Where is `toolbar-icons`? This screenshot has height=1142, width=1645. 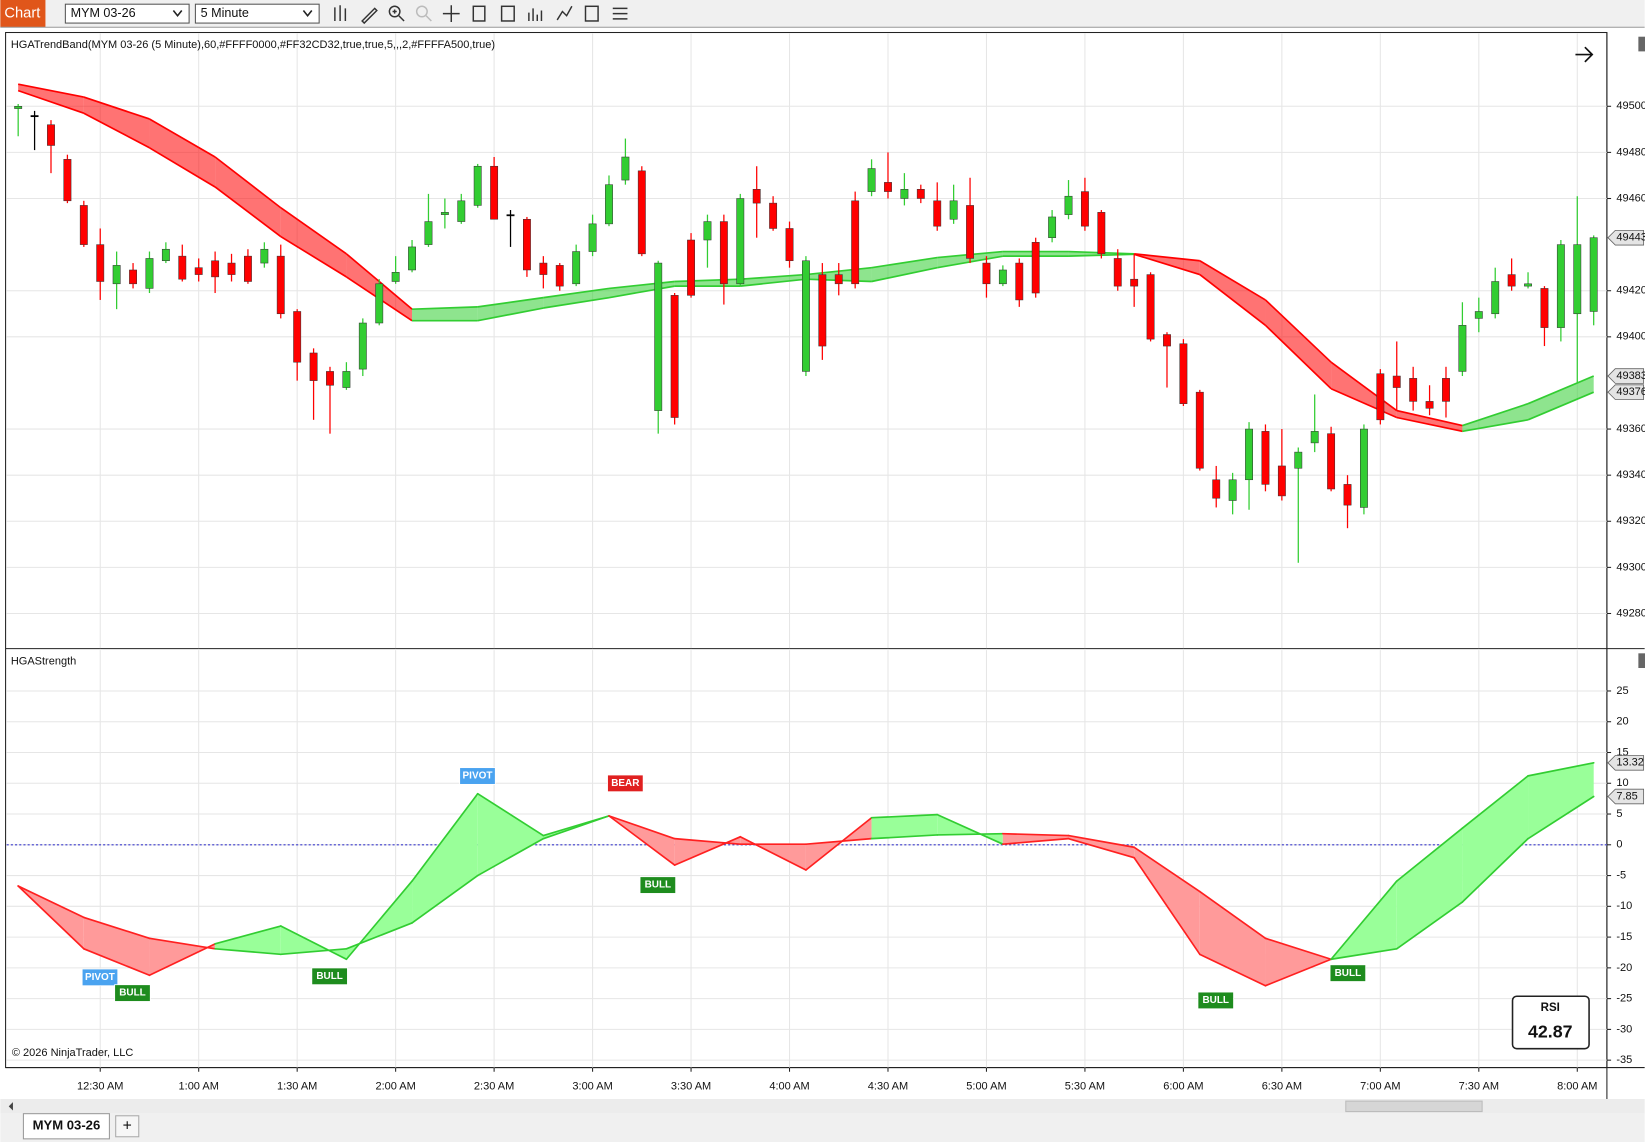
toolbar-icons is located at coordinates (481, 15).